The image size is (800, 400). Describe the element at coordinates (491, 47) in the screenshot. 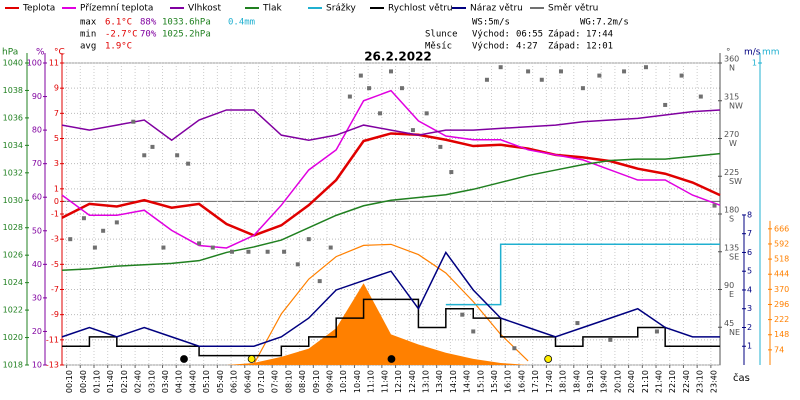

I see `moon-rise-label: Východ:` at that location.